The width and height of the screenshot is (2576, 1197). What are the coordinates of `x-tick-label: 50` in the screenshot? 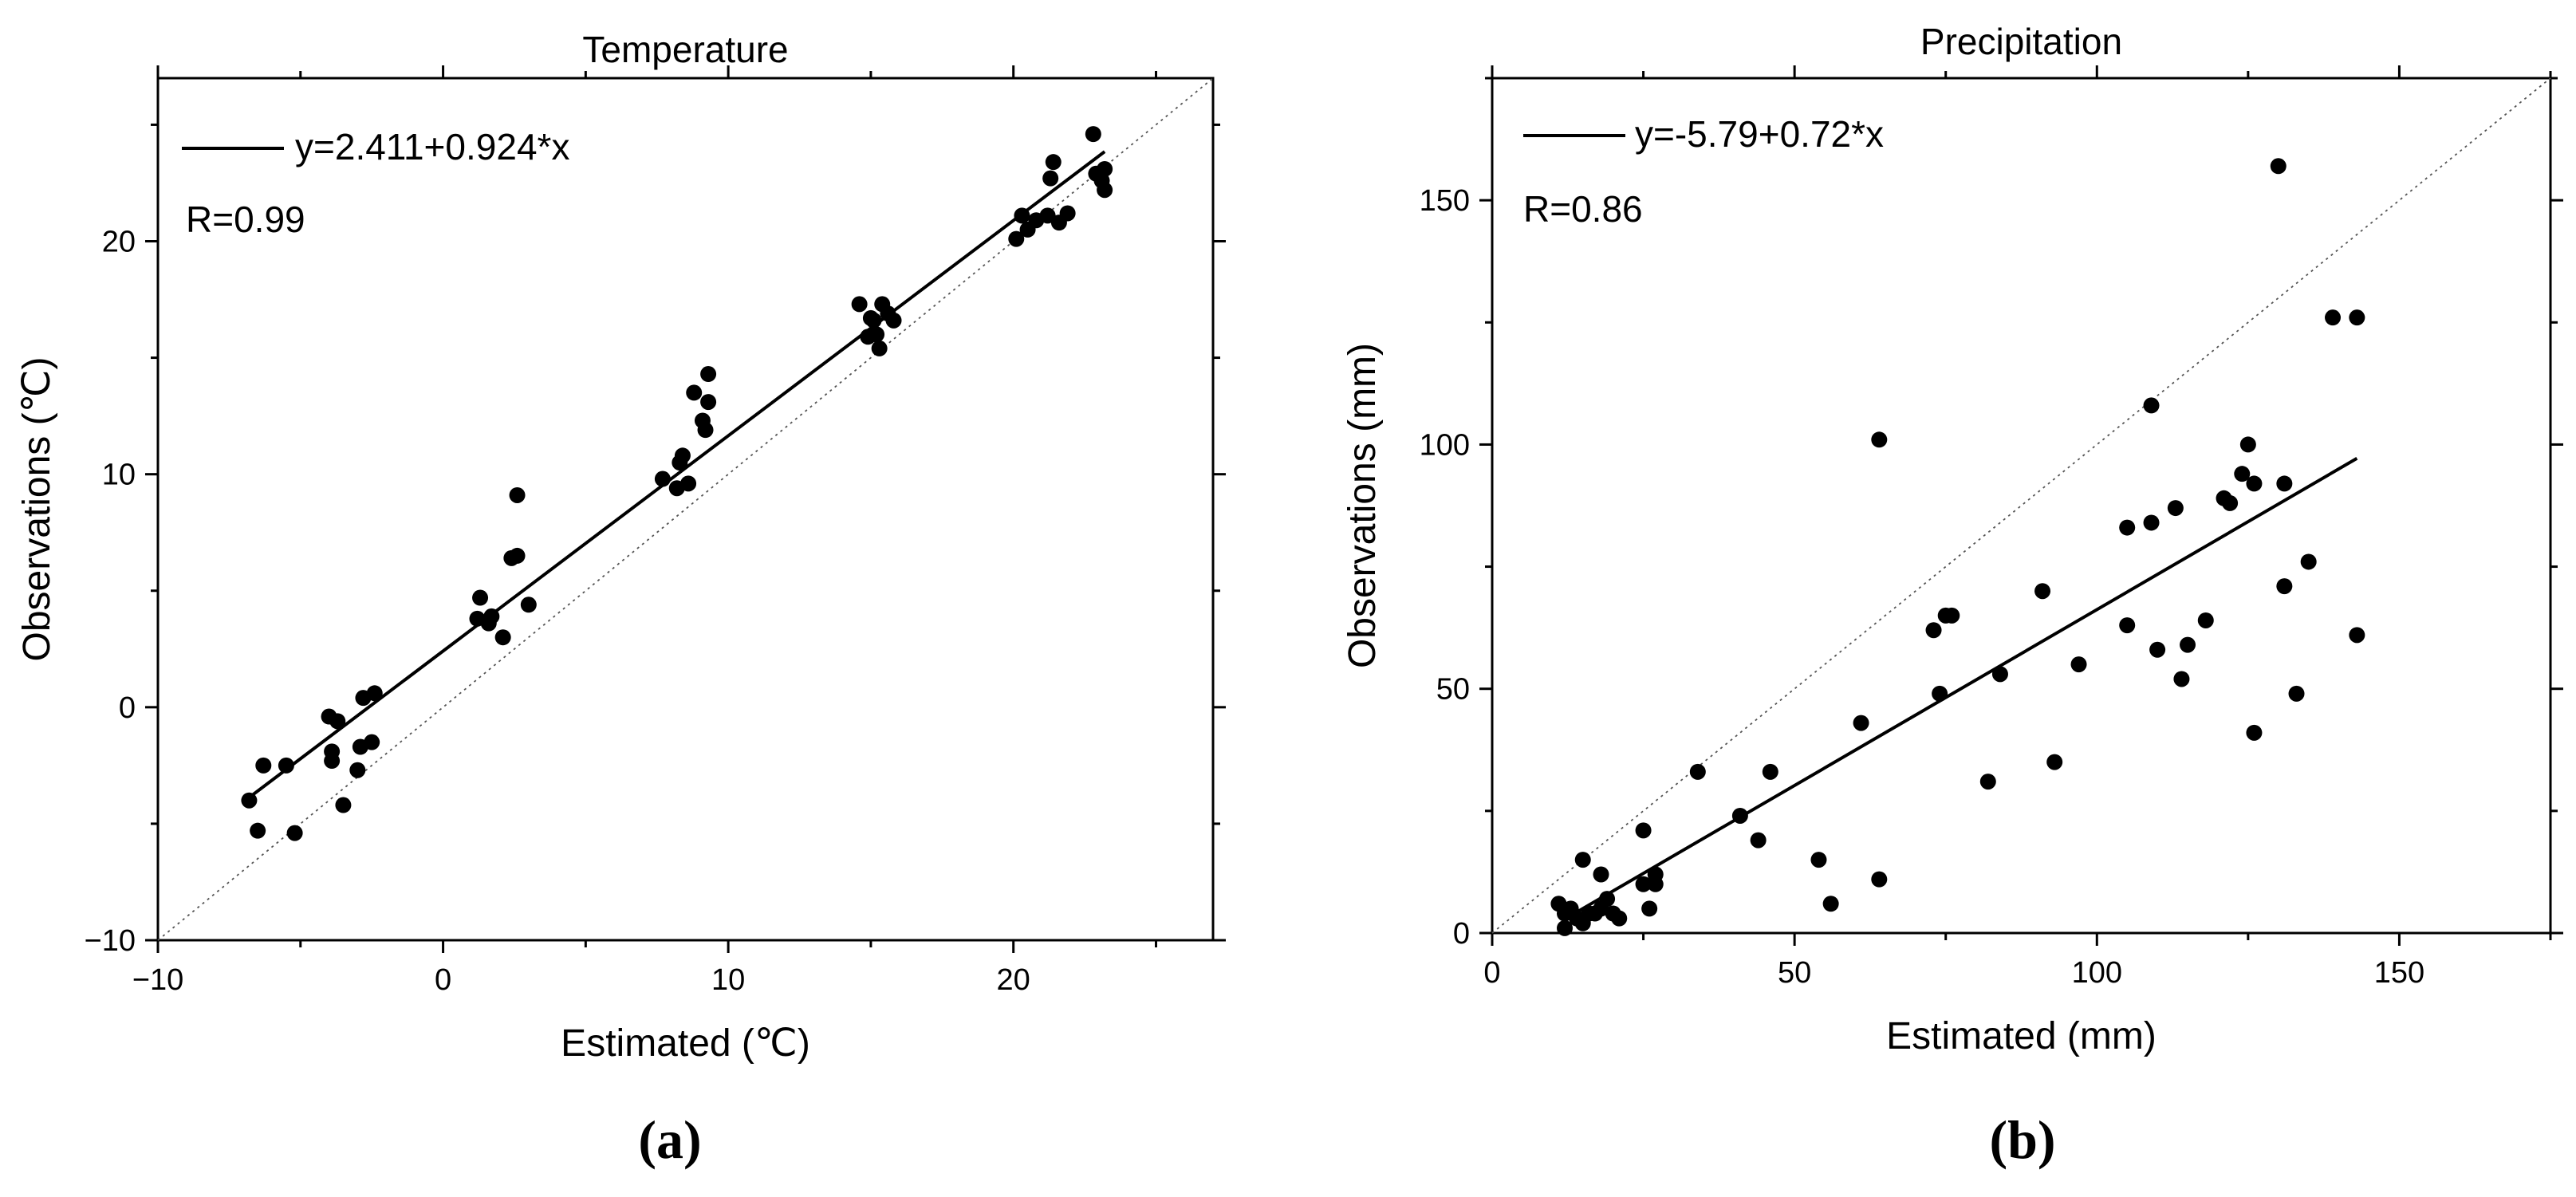 It's located at (1794, 973).